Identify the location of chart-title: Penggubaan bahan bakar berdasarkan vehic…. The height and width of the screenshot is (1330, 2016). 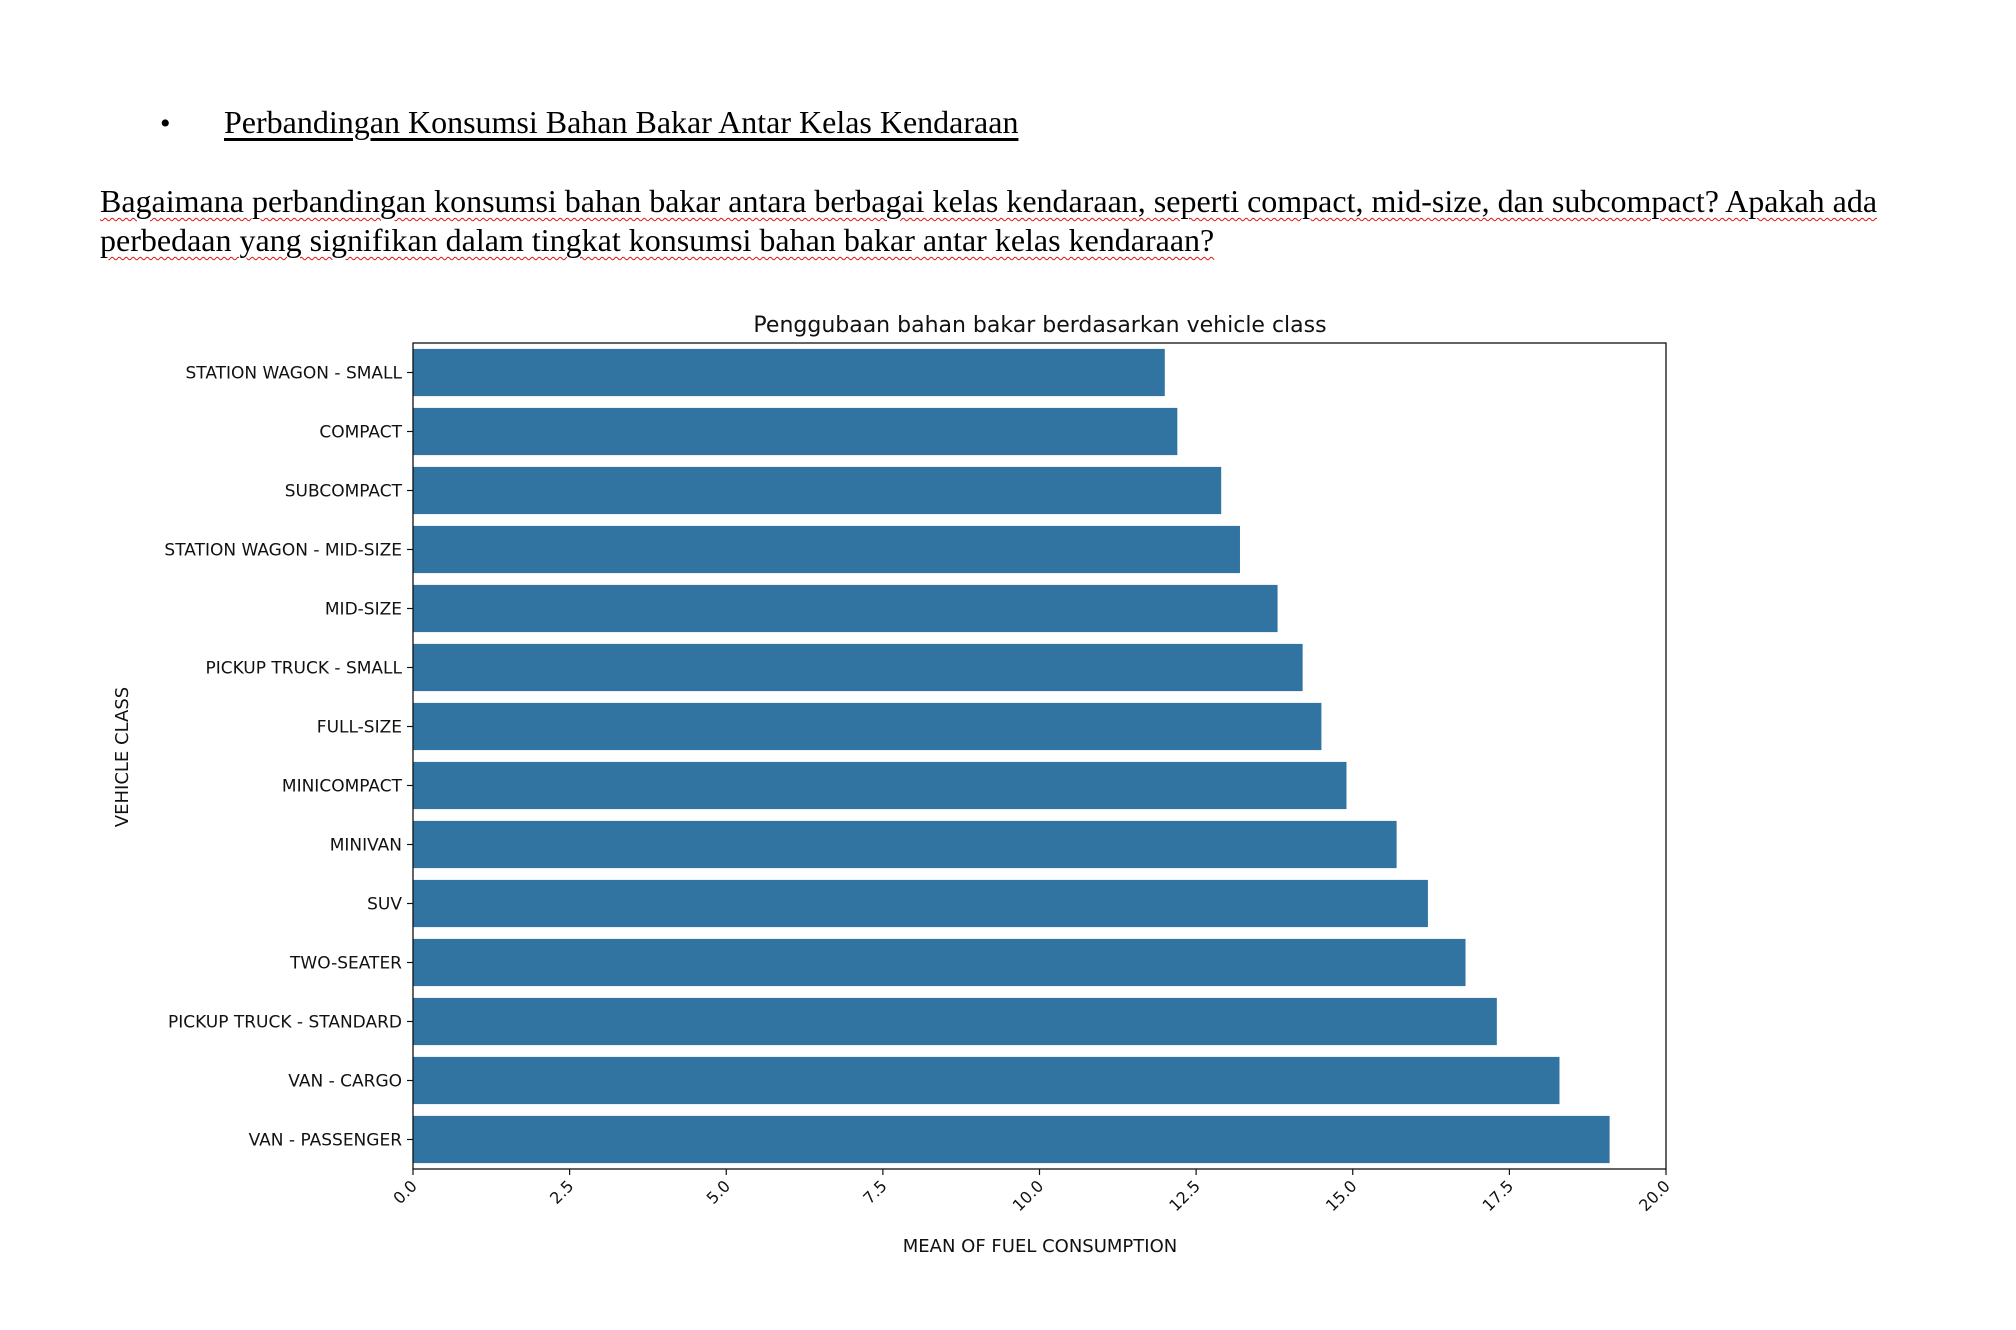
(1039, 325).